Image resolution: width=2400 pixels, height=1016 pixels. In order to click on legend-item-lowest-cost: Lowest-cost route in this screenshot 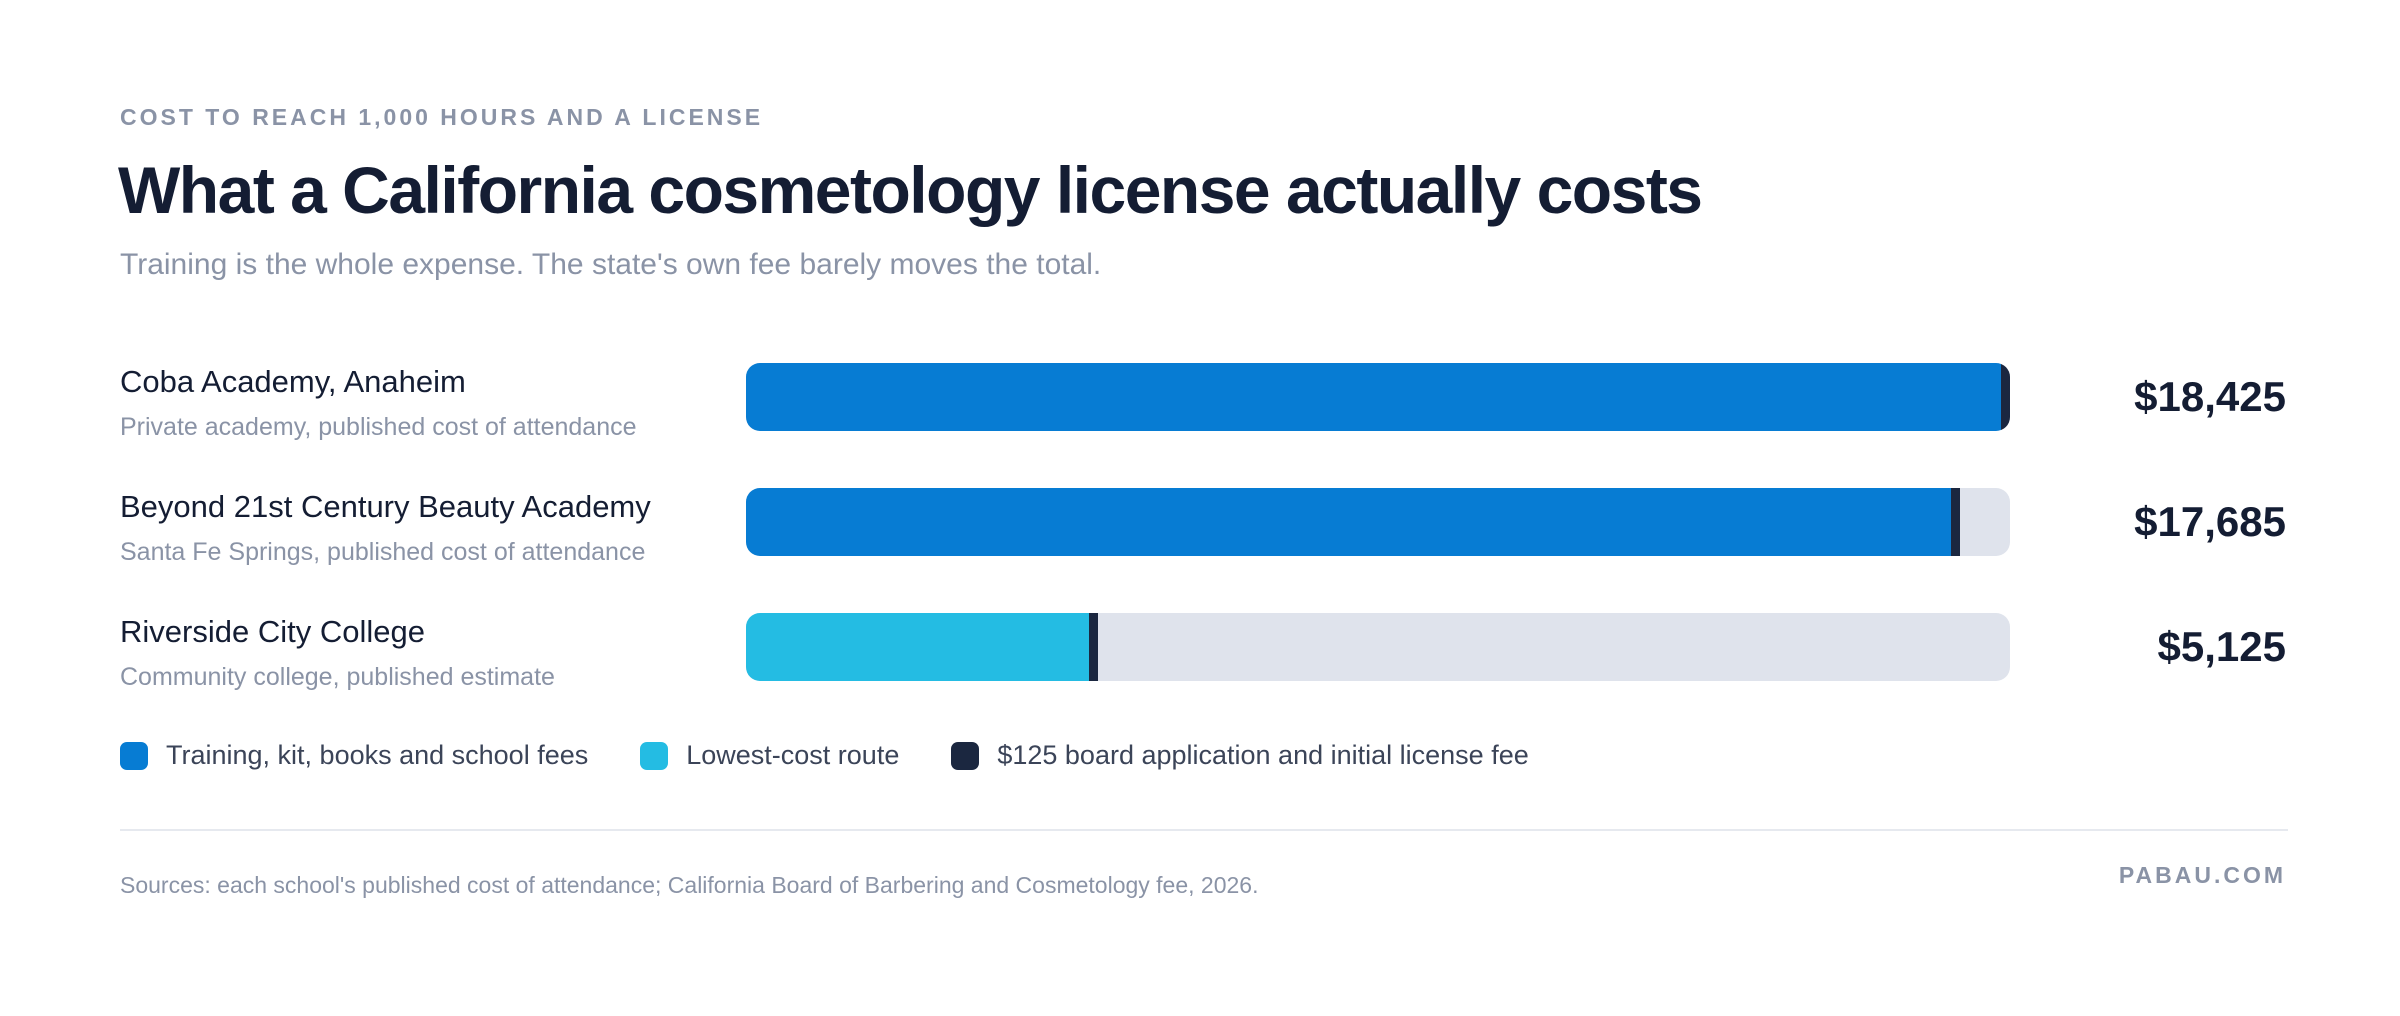, I will do `click(769, 755)`.